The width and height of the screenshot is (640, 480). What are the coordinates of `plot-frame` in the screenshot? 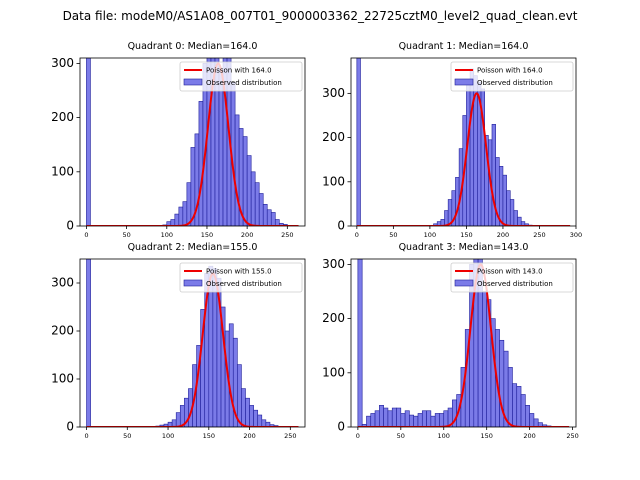 It's located at (463, 343).